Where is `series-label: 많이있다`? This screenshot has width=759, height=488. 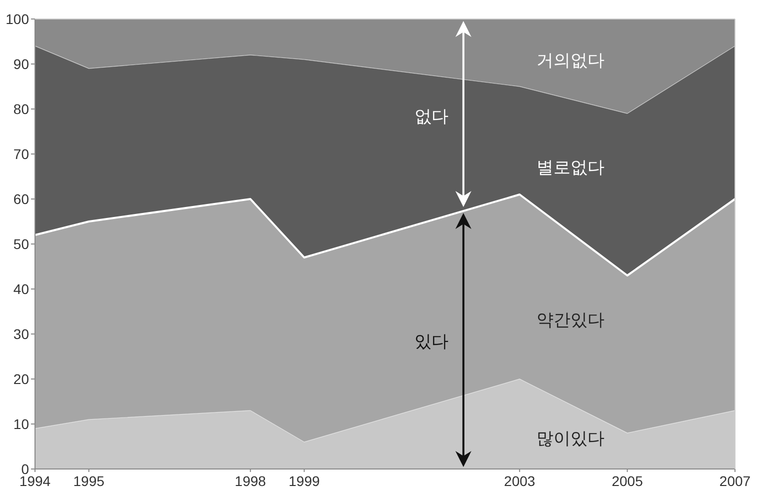
series-label: 많이있다 is located at coordinates (570, 438).